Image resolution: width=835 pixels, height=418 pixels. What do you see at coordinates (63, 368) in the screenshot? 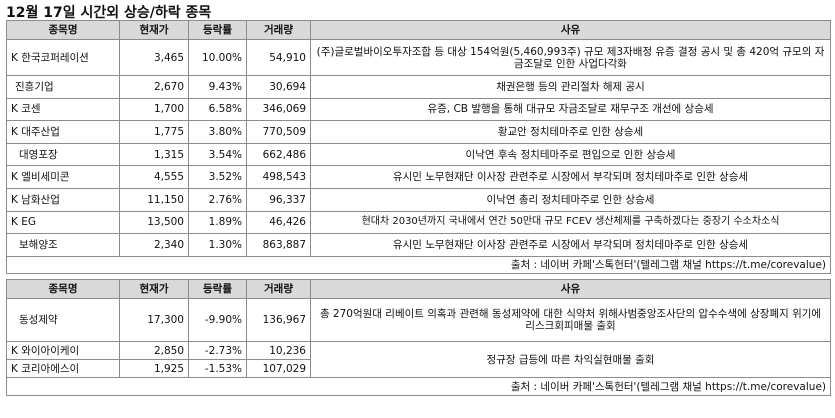
I see `stock-name: K 코리아에스이` at bounding box center [63, 368].